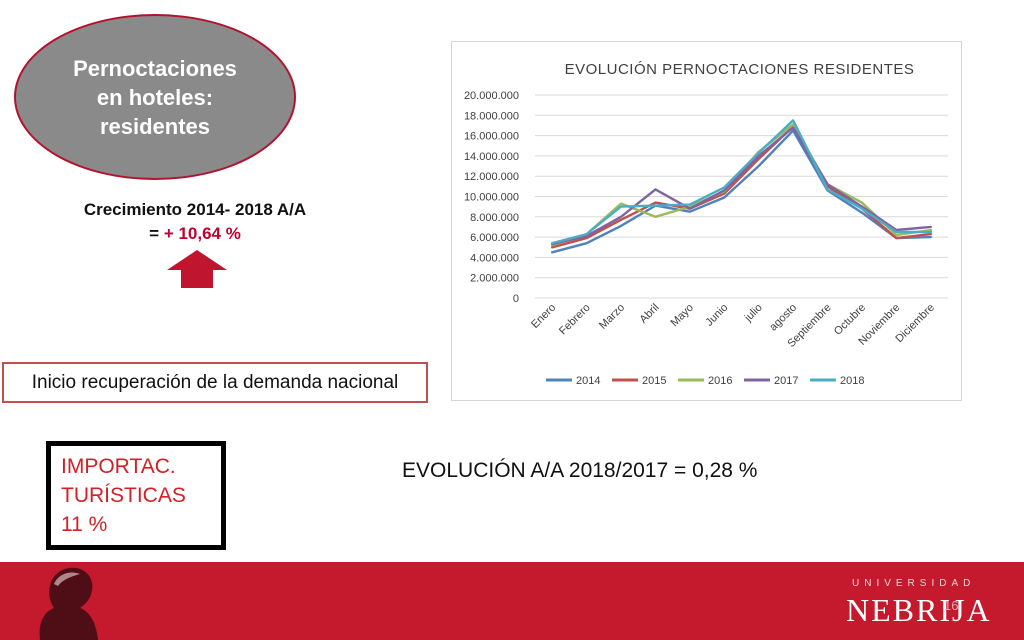 The height and width of the screenshot is (640, 1024). What do you see at coordinates (491, 137) in the screenshot?
I see `y-tick-label: 16.000.000` at bounding box center [491, 137].